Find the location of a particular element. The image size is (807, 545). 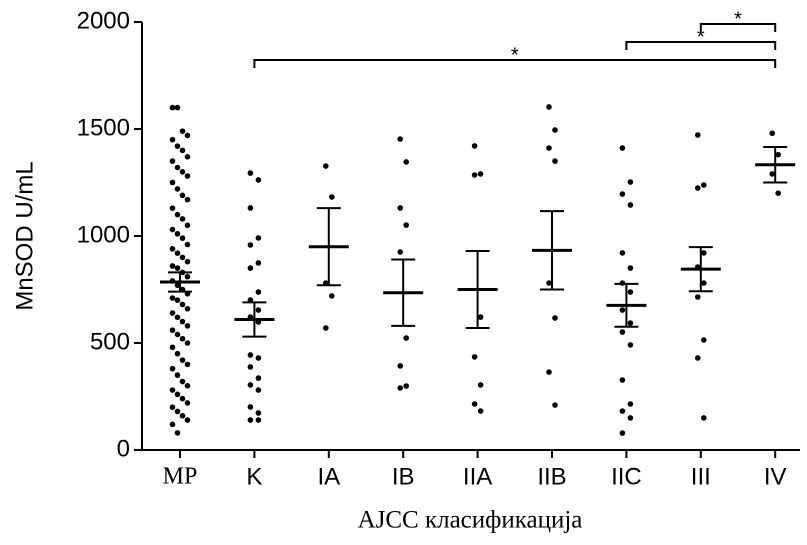

significance-bracket is located at coordinates (701, 45).